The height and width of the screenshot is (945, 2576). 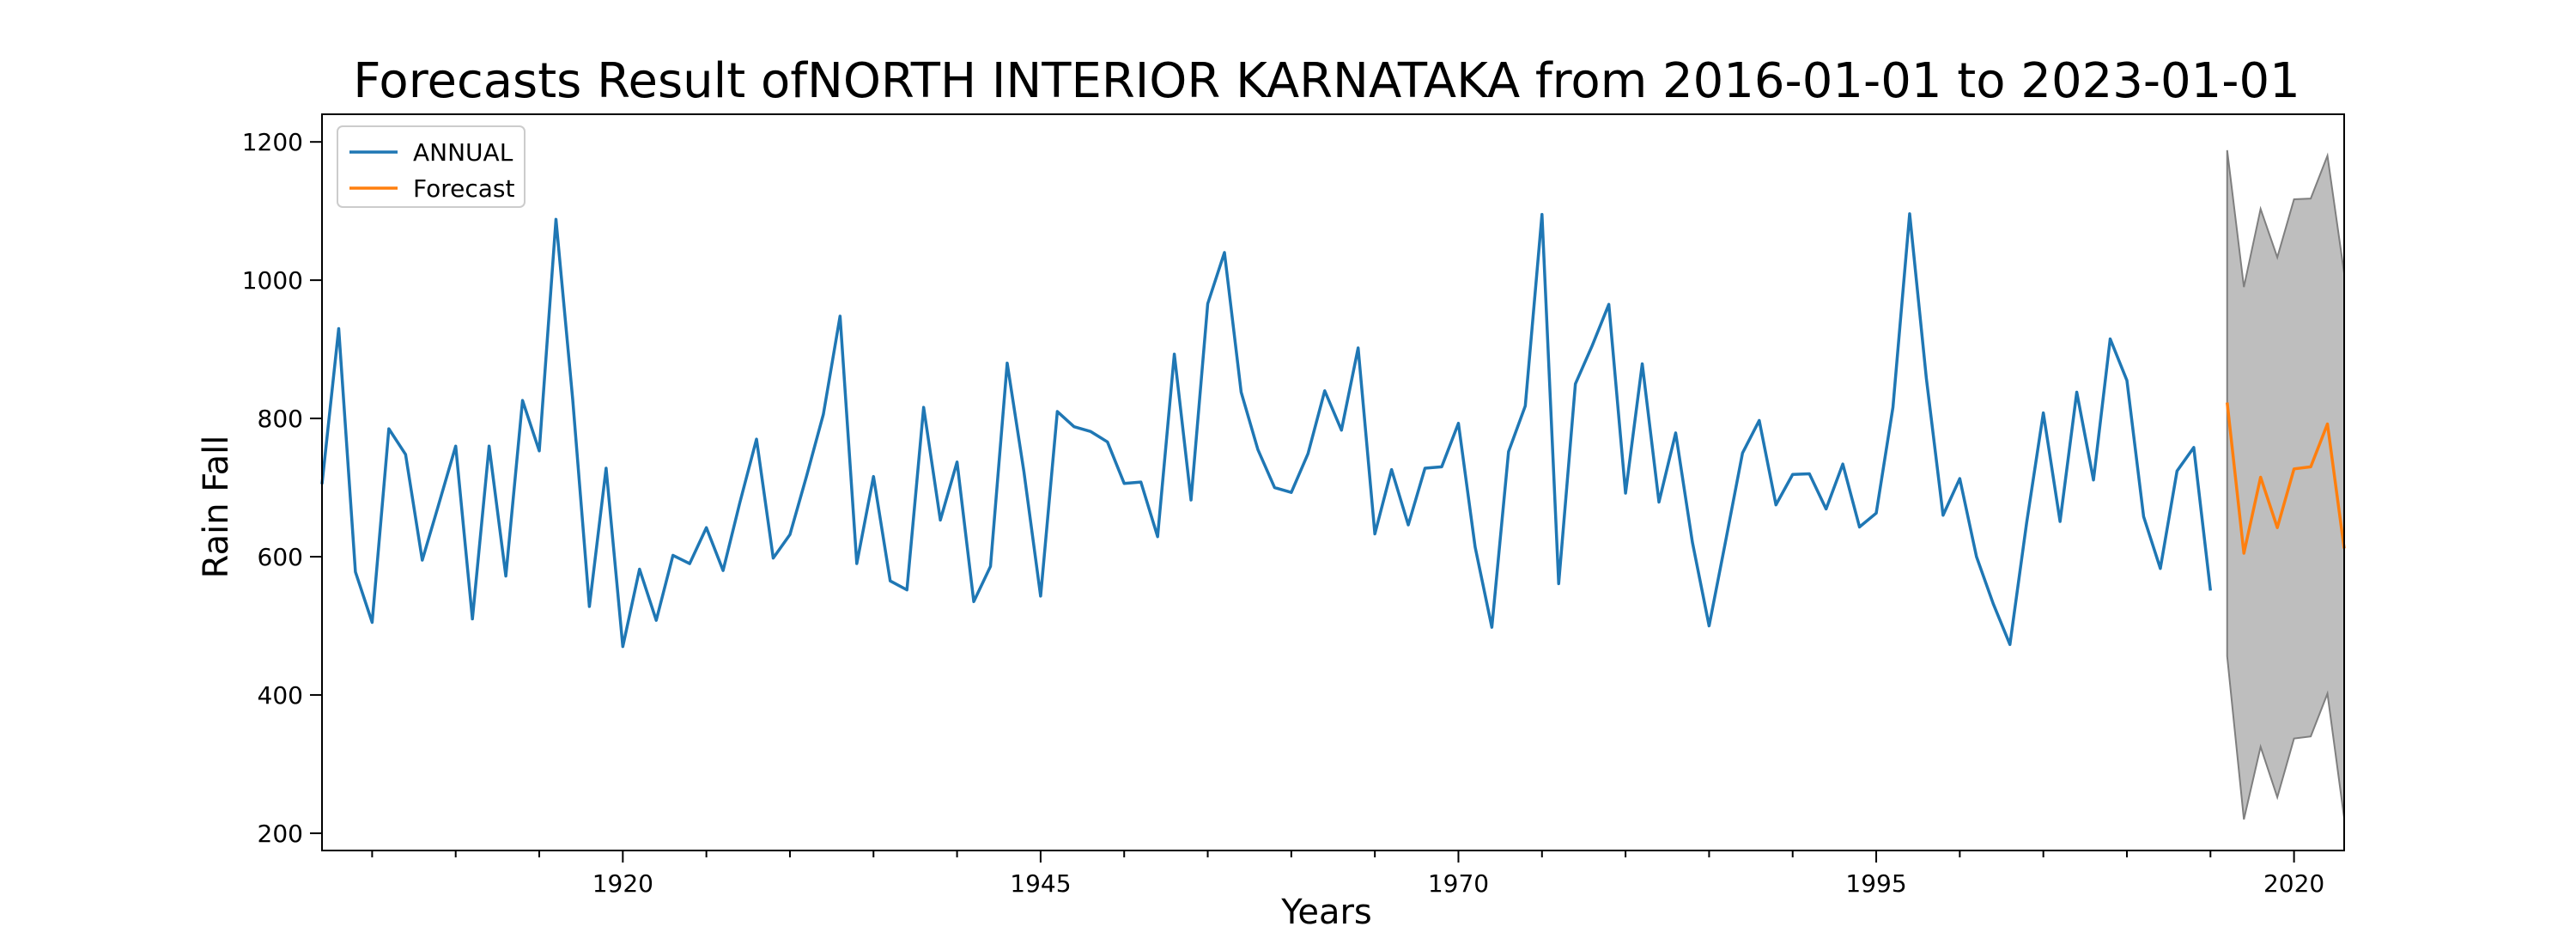 What do you see at coordinates (1875, 883) in the screenshot?
I see `x-tick-label: 1995` at bounding box center [1875, 883].